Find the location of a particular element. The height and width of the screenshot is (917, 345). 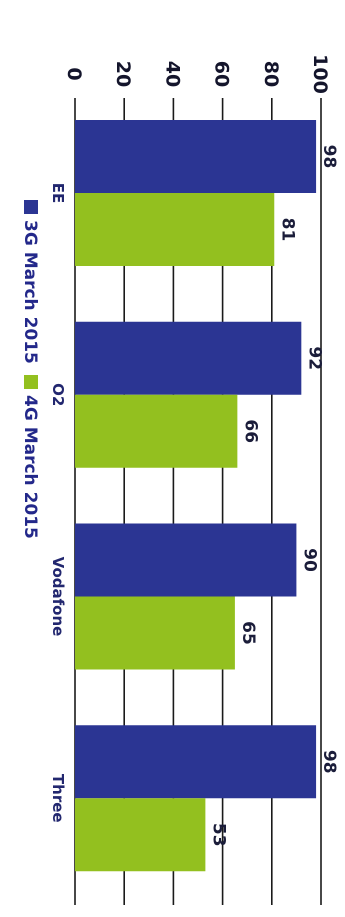

data-label: 53 is located at coordinates (218, 835).